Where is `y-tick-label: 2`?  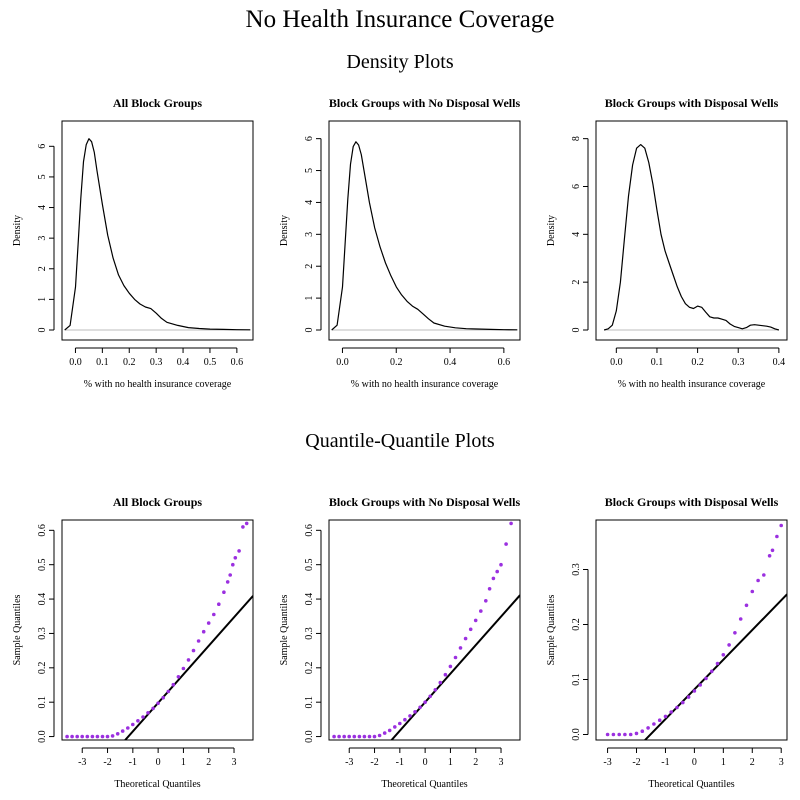 y-tick-label: 2 is located at coordinates (42, 268).